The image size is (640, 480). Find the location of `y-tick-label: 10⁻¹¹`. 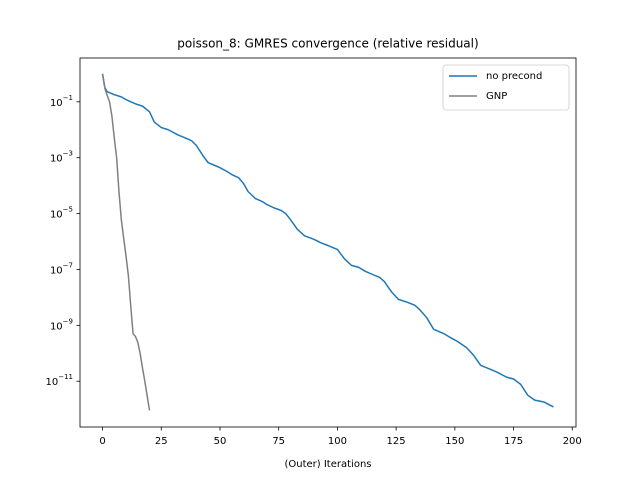

y-tick-label: 10⁻¹¹ is located at coordinates (59, 380).